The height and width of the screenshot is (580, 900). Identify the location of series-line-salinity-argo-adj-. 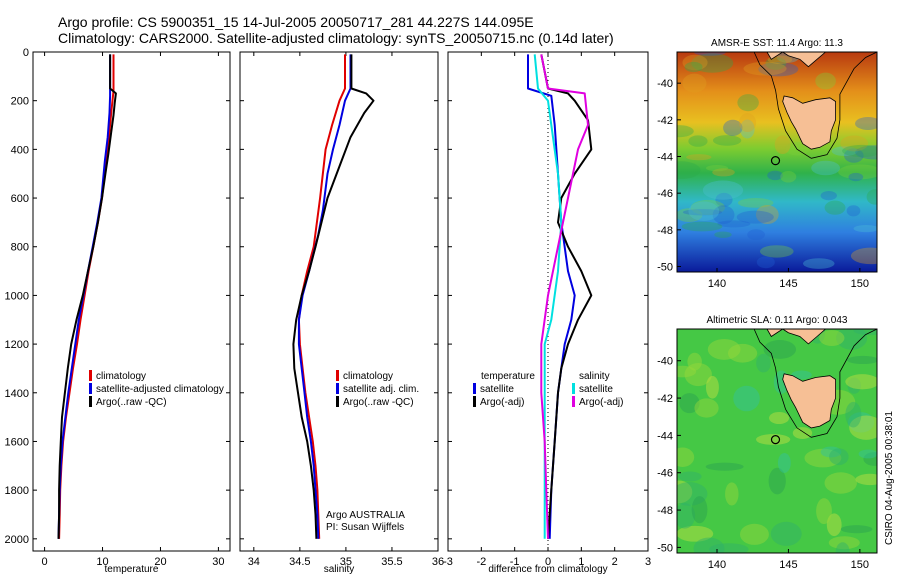
(564, 296).